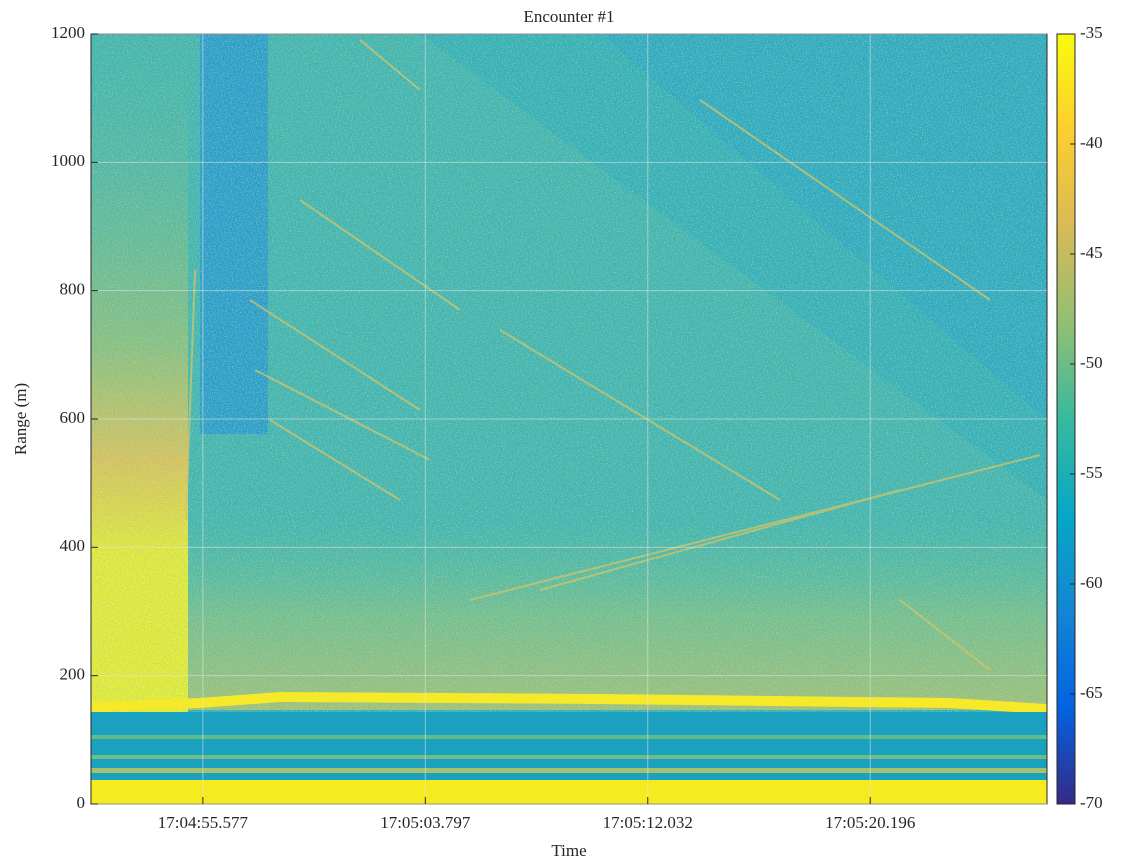 The height and width of the screenshot is (866, 1128). What do you see at coordinates (73, 417) in the screenshot?
I see `y-tick-label: 600` at bounding box center [73, 417].